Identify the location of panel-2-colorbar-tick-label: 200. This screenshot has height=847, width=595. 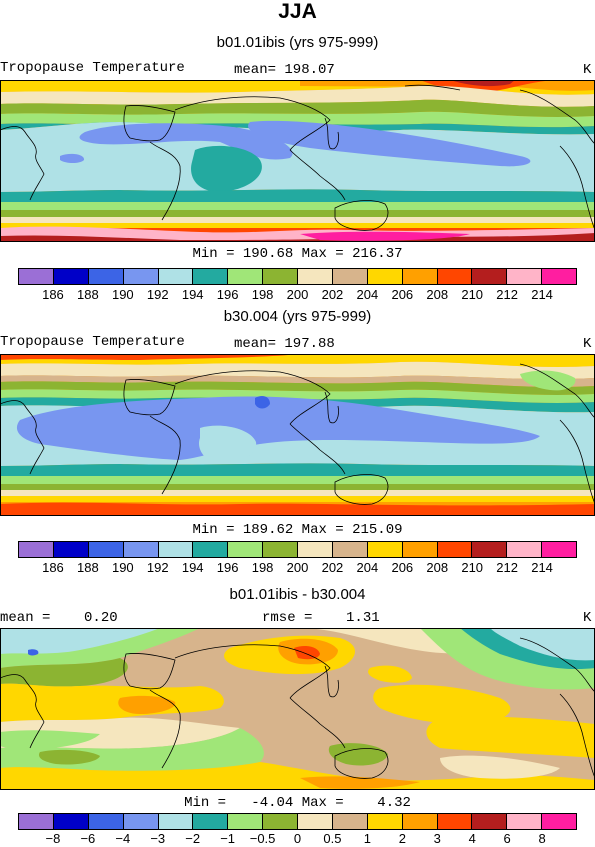
(297, 567).